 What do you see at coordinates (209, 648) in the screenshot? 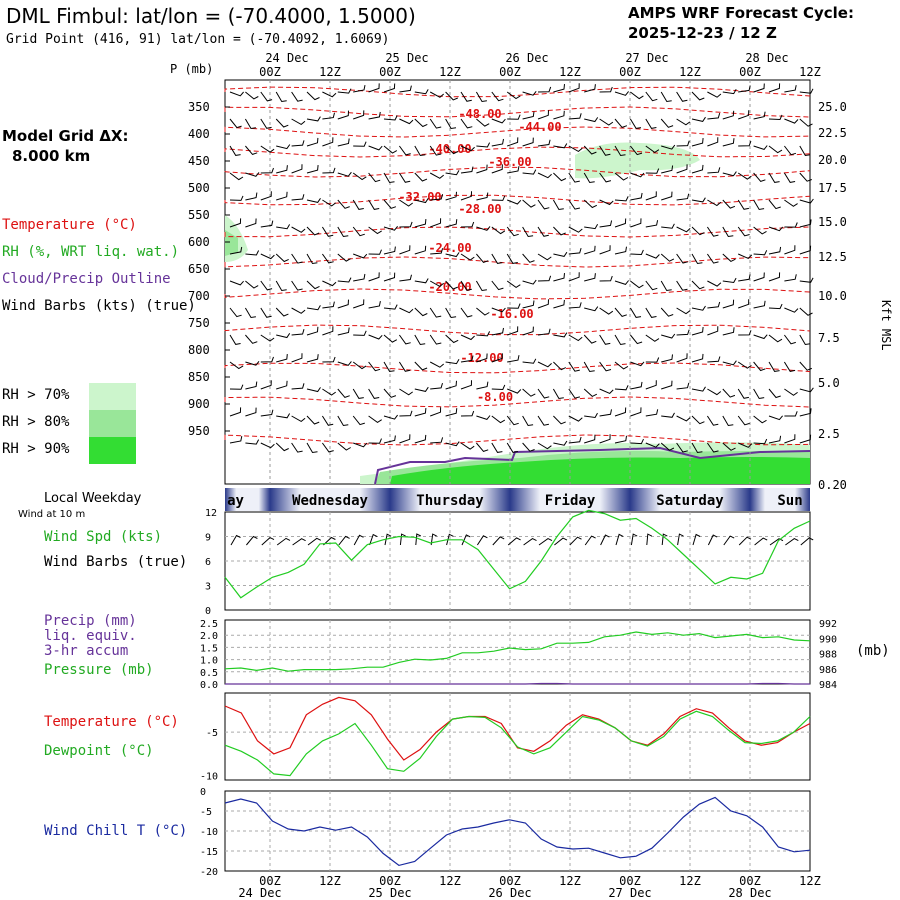
I see `precip-tick-label: 1.5` at bounding box center [209, 648].